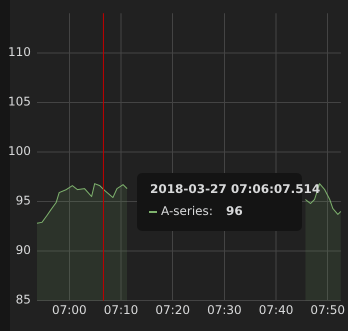  Describe the element at coordinates (23, 299) in the screenshot. I see `y-tick-label: 85` at that location.